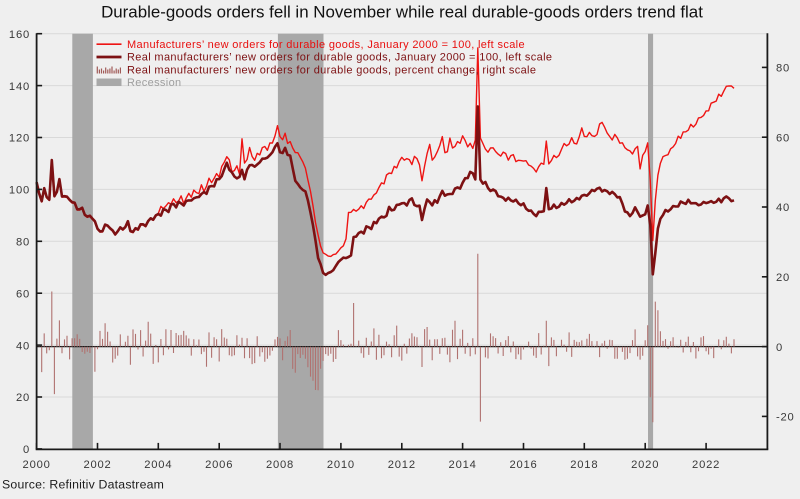 The image size is (800, 499). What do you see at coordinates (785, 418) in the screenshot?
I see `svg-text: -20` at bounding box center [785, 418].